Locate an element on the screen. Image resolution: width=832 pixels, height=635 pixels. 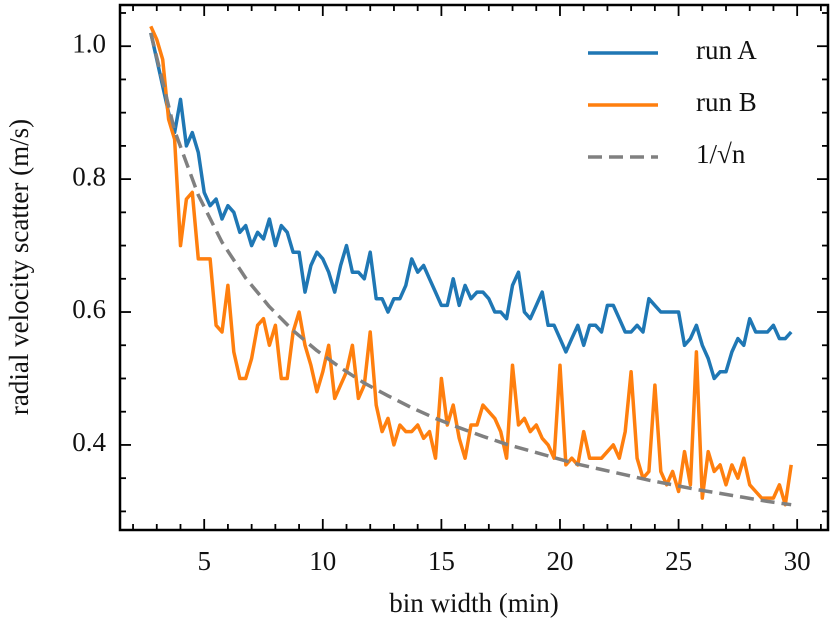
y-tick-label: 0.6 is located at coordinates (89, 309).